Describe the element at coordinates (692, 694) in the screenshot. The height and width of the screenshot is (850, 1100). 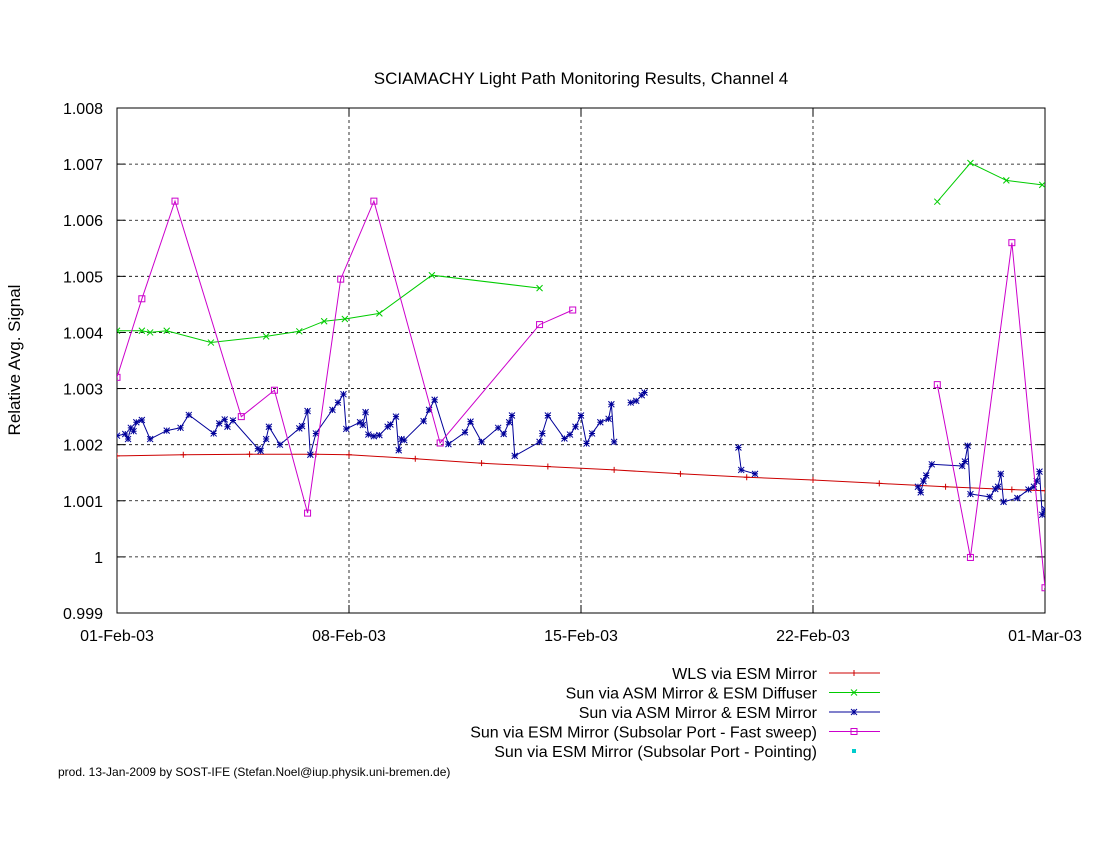
I see `legend-label: Sun via ASM Mirror & ESM Diffuser` at that location.